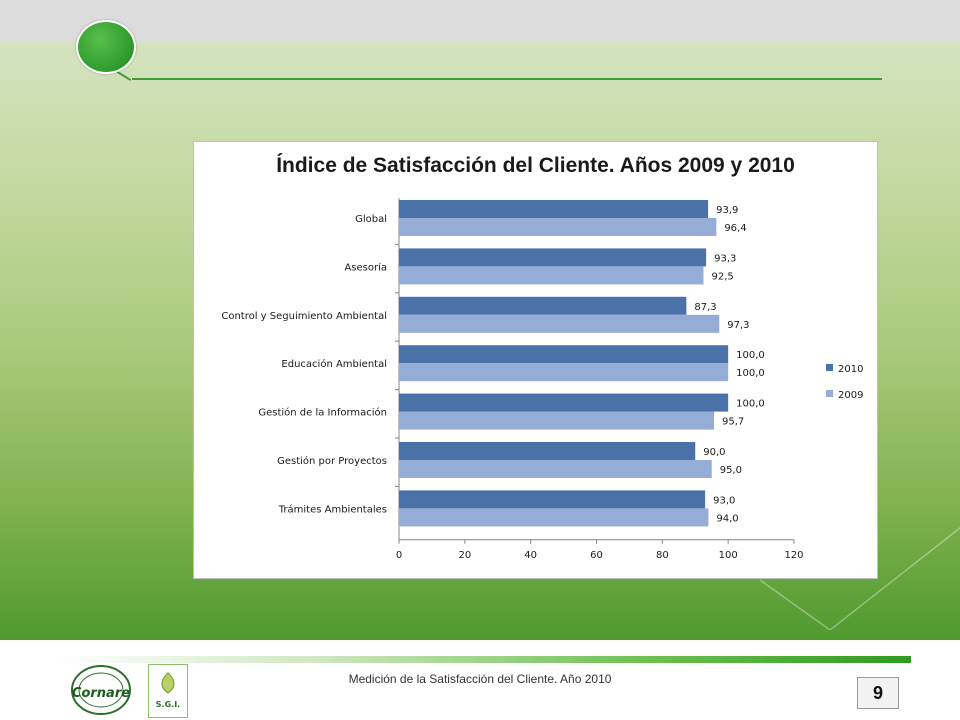  What do you see at coordinates (829, 367) in the screenshot?
I see `legend-swatch-2010` at bounding box center [829, 367].